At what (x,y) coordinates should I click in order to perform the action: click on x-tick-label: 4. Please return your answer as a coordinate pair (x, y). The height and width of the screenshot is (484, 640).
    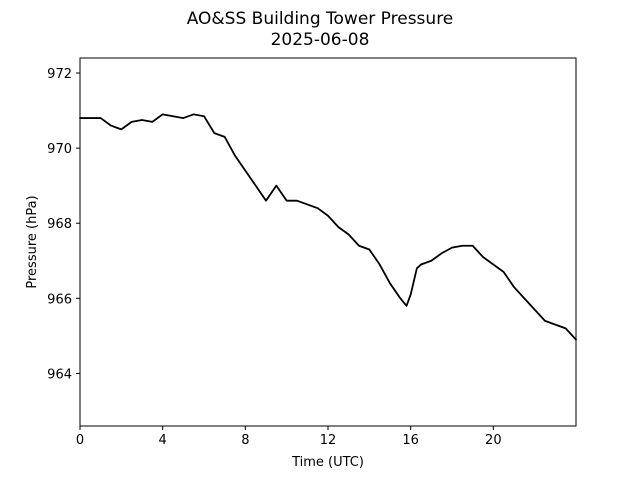
    Looking at the image, I should click on (163, 440).